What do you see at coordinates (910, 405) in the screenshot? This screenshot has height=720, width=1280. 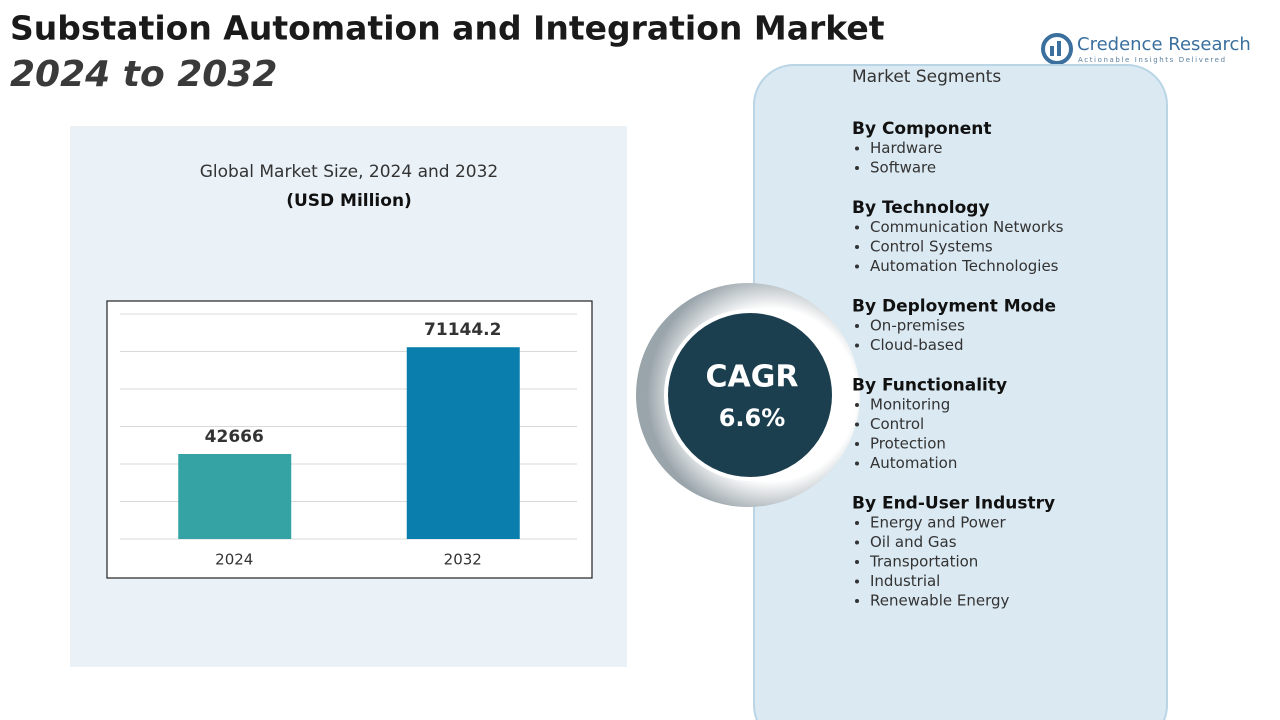 I see `segment-item: Monitoring` at bounding box center [910, 405].